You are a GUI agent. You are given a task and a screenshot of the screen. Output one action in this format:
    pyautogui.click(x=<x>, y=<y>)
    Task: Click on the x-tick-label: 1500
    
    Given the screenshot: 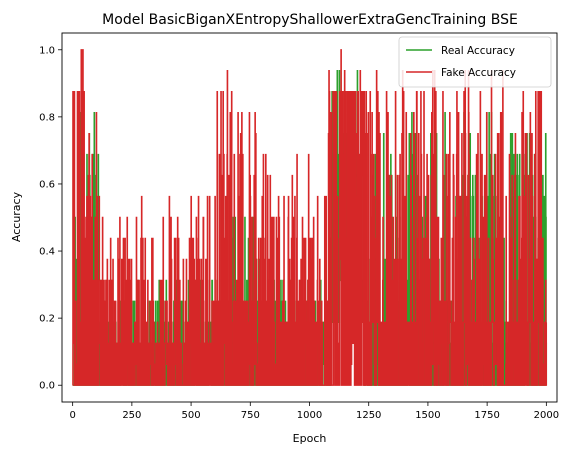 What is the action you would take?
    pyautogui.click(x=427, y=415)
    